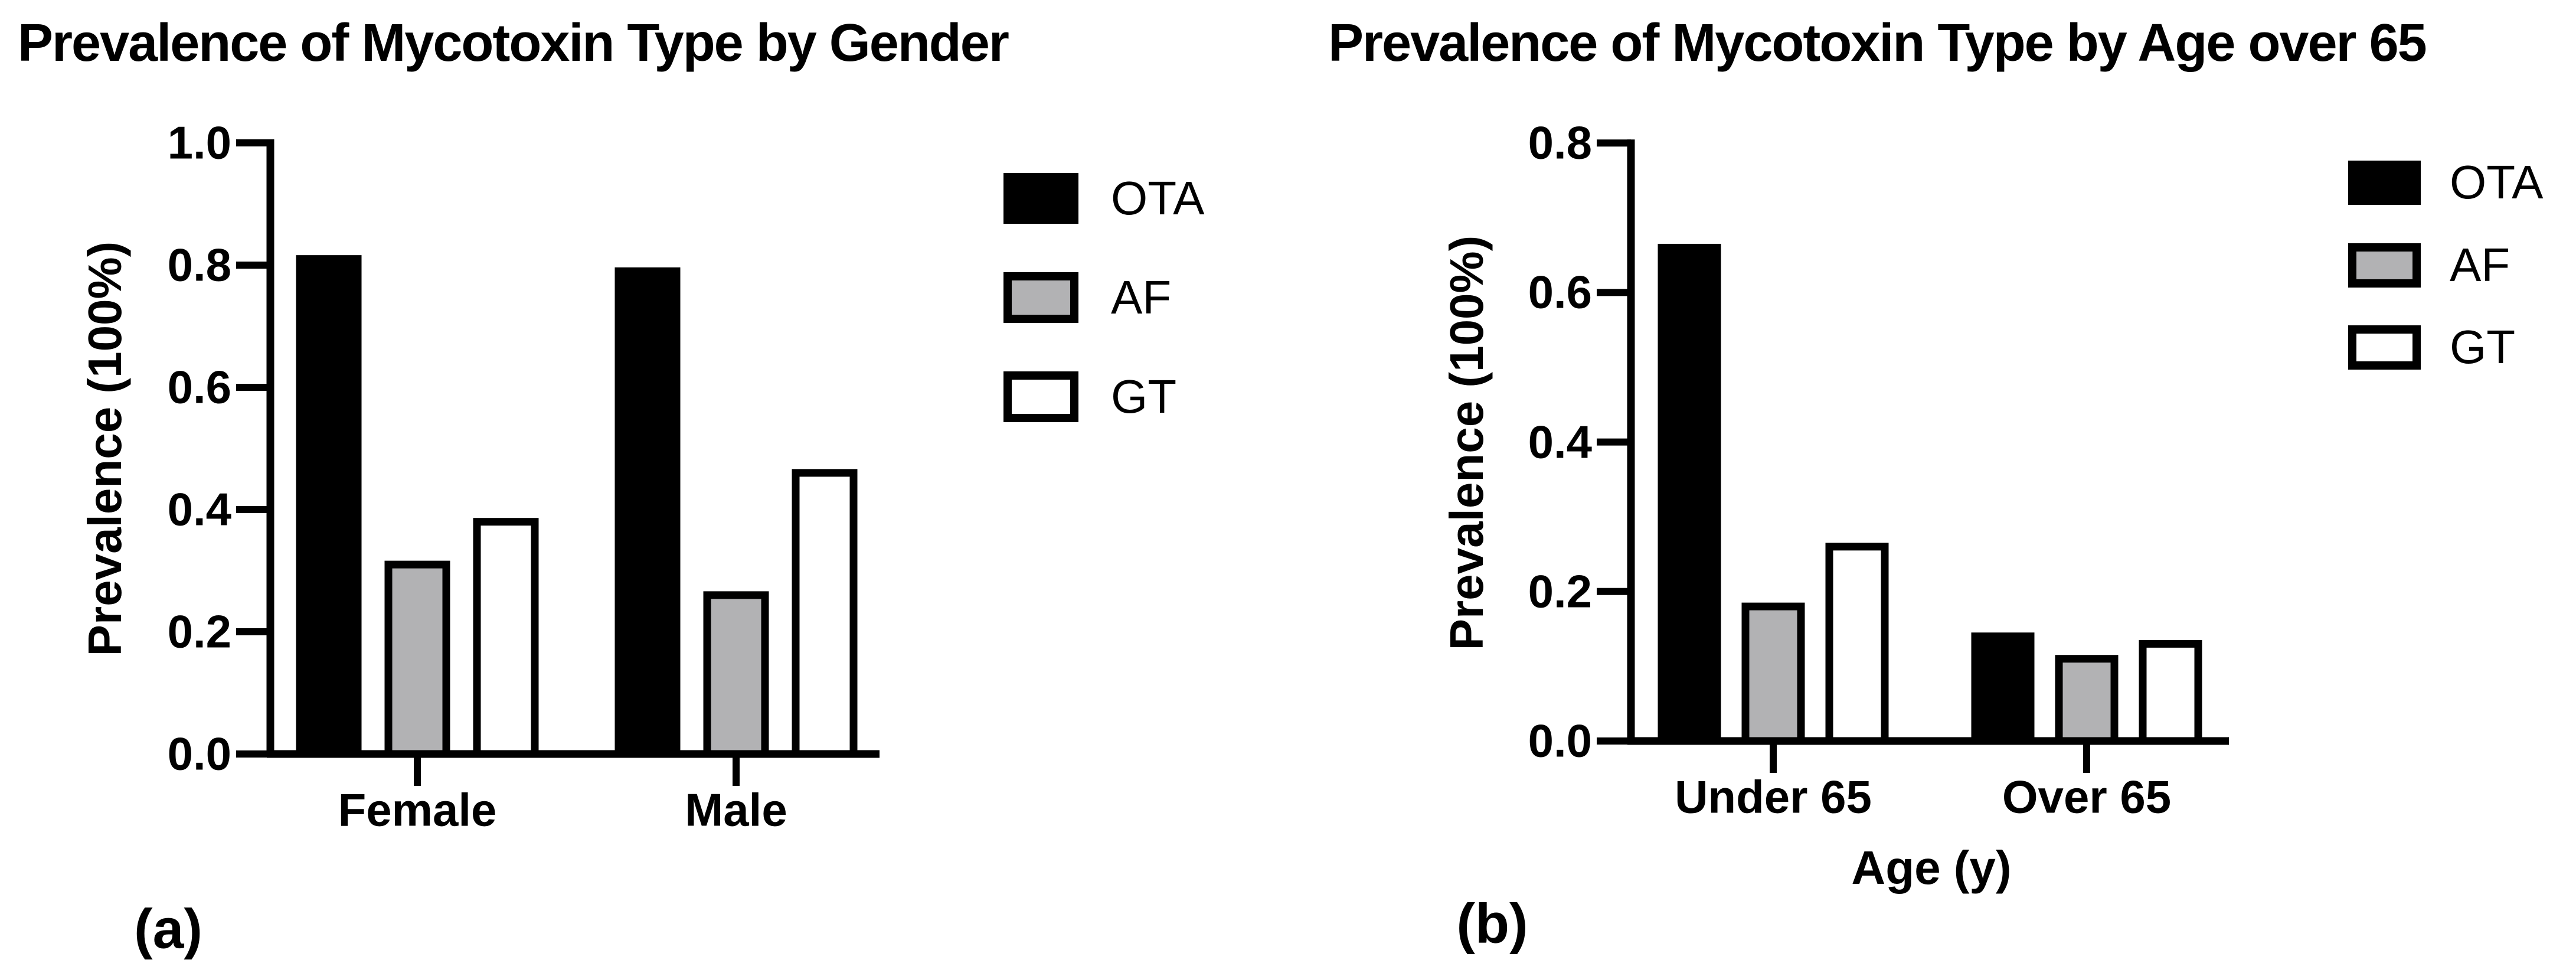  Describe the element at coordinates (2483, 347) in the screenshot. I see `legend-label-gt-b: GT` at that location.